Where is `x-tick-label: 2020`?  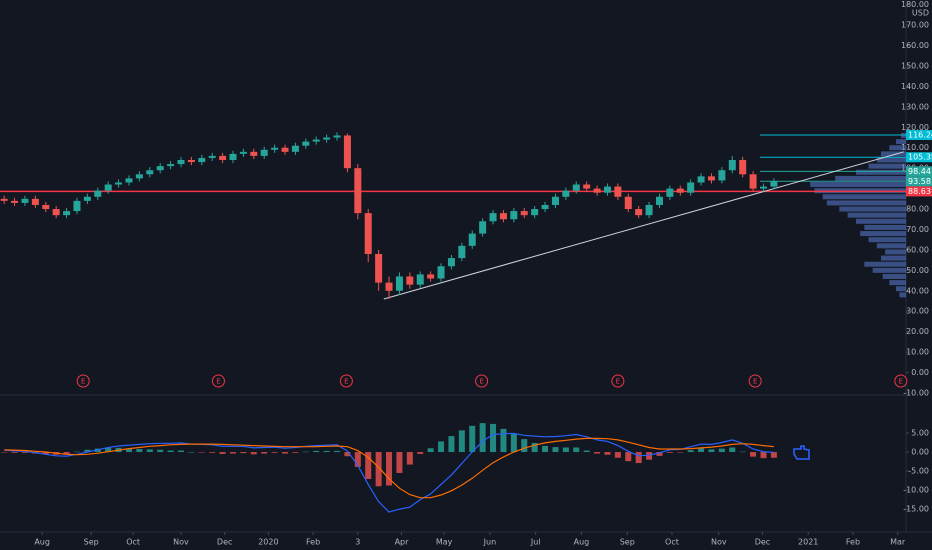
x-tick-label: 2020 is located at coordinates (268, 542).